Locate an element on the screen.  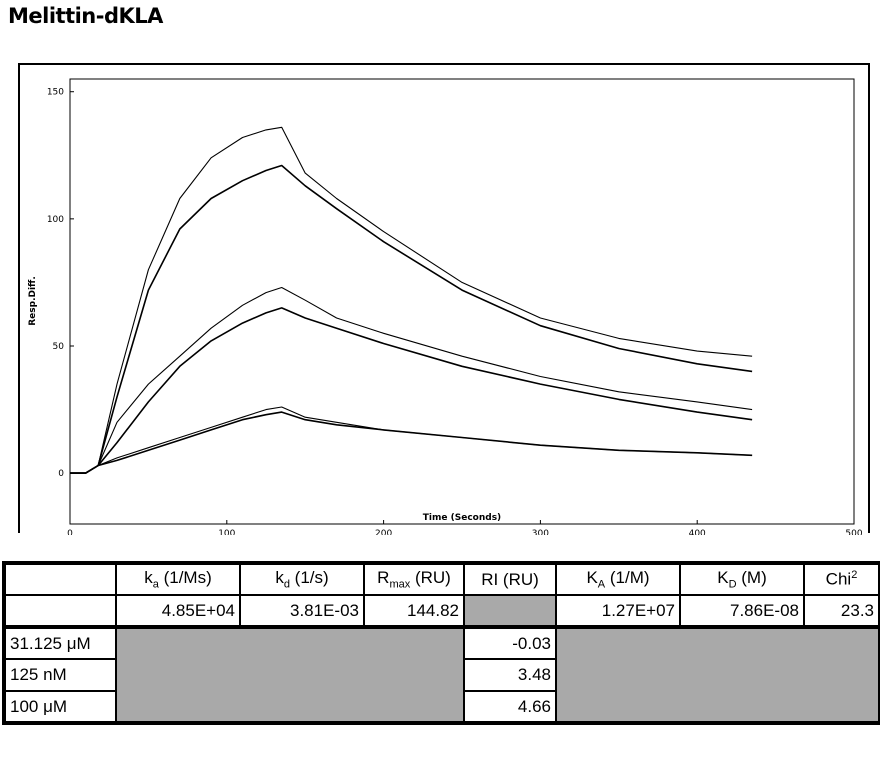
value-chi2: 23.3 is located at coordinates (841, 611).